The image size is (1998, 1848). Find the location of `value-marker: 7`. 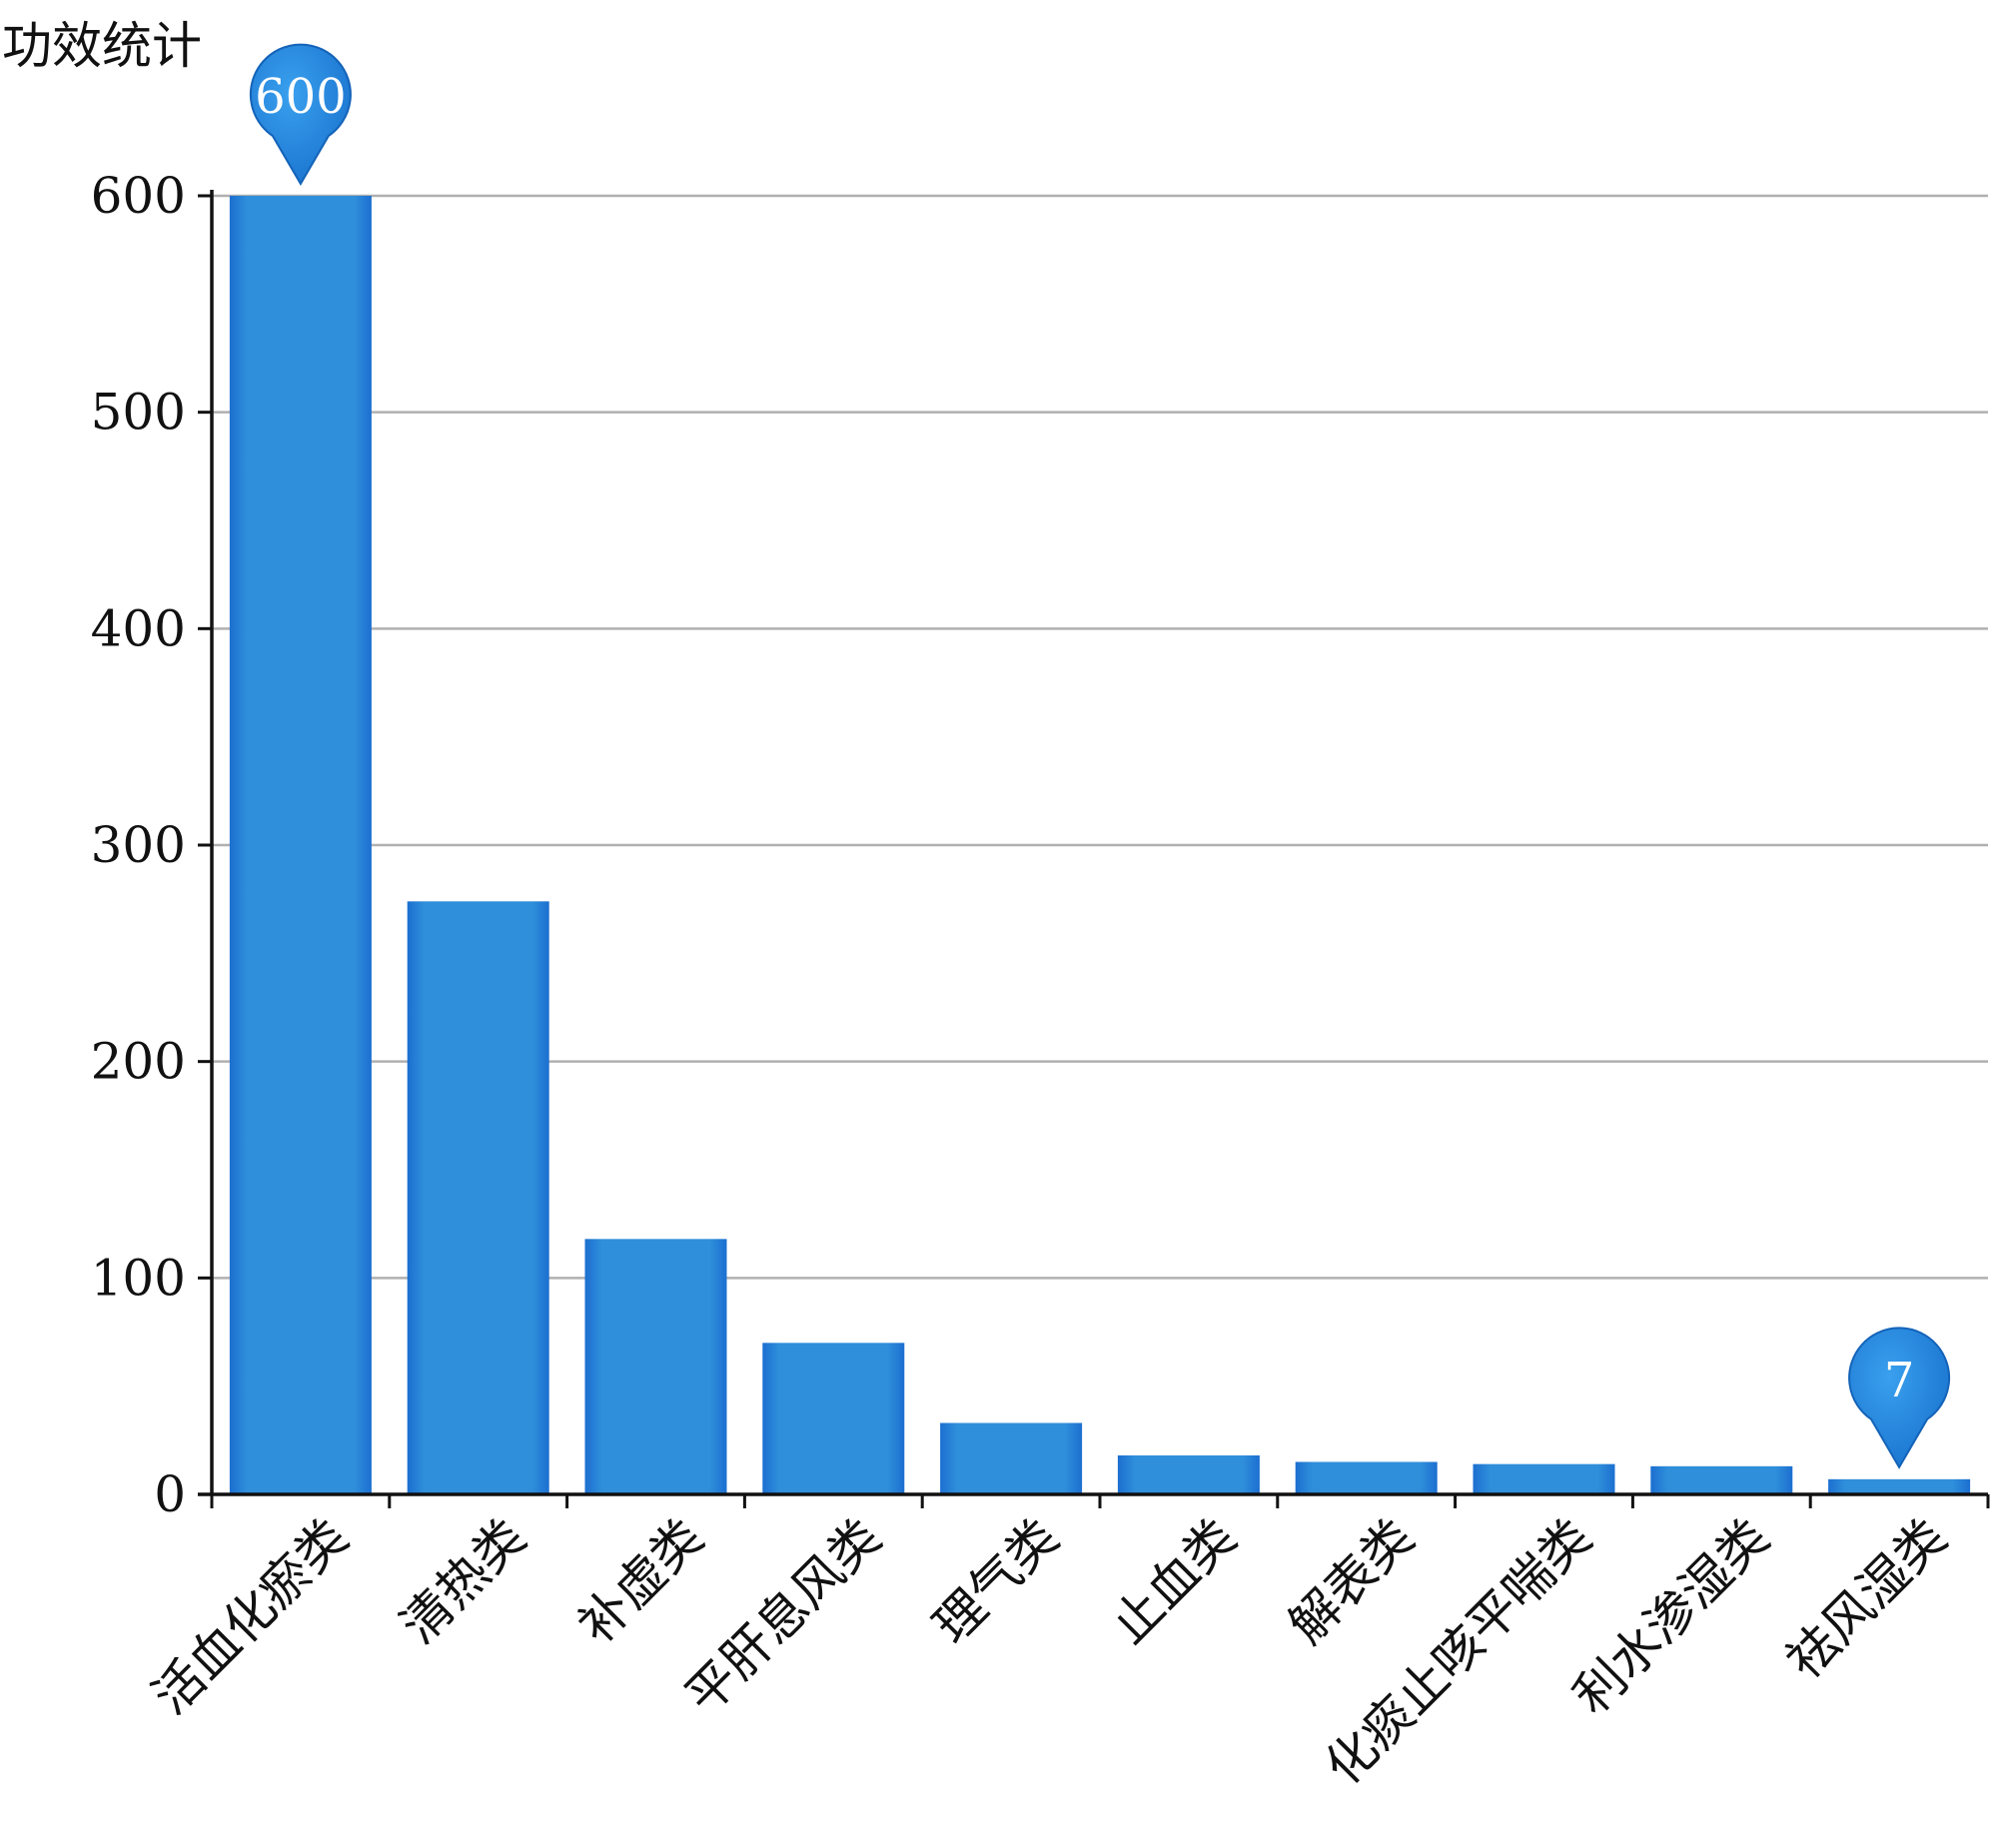

value-marker: 7 is located at coordinates (1899, 1398).